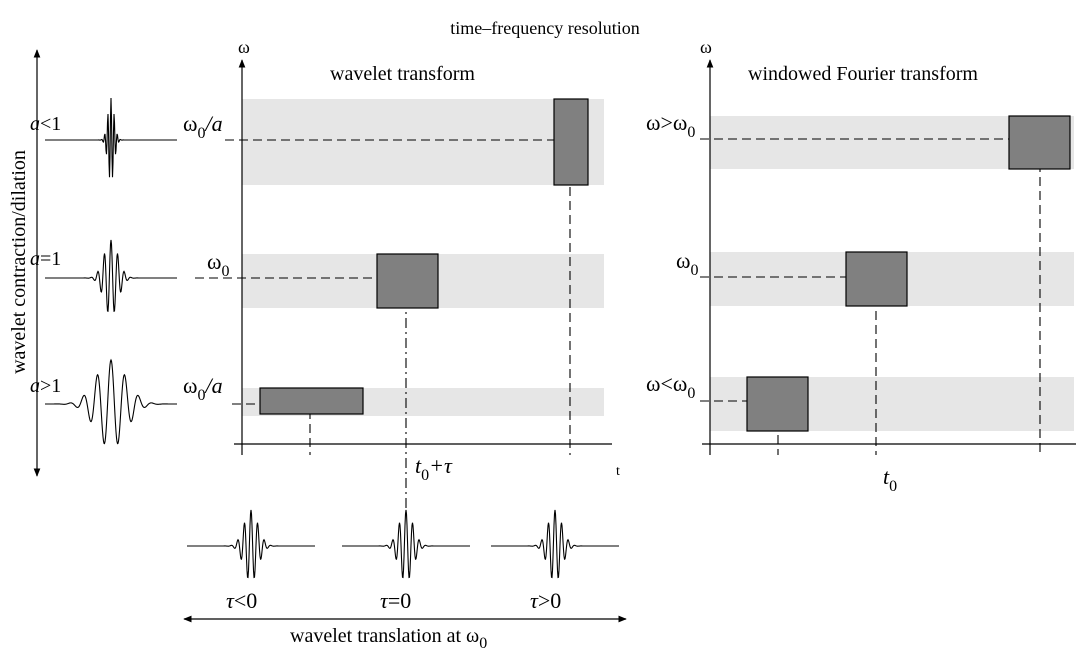 This screenshot has height=652, width=1083. I want to click on fourier-time-label: t0, so click(890, 479).